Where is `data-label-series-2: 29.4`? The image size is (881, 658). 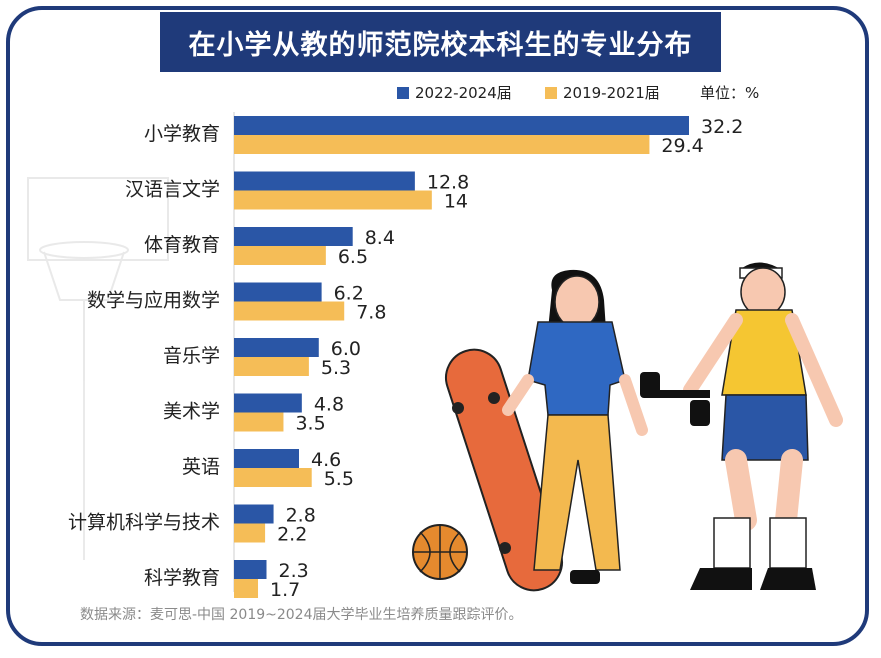 data-label-series-2: 29.4 is located at coordinates (682, 146).